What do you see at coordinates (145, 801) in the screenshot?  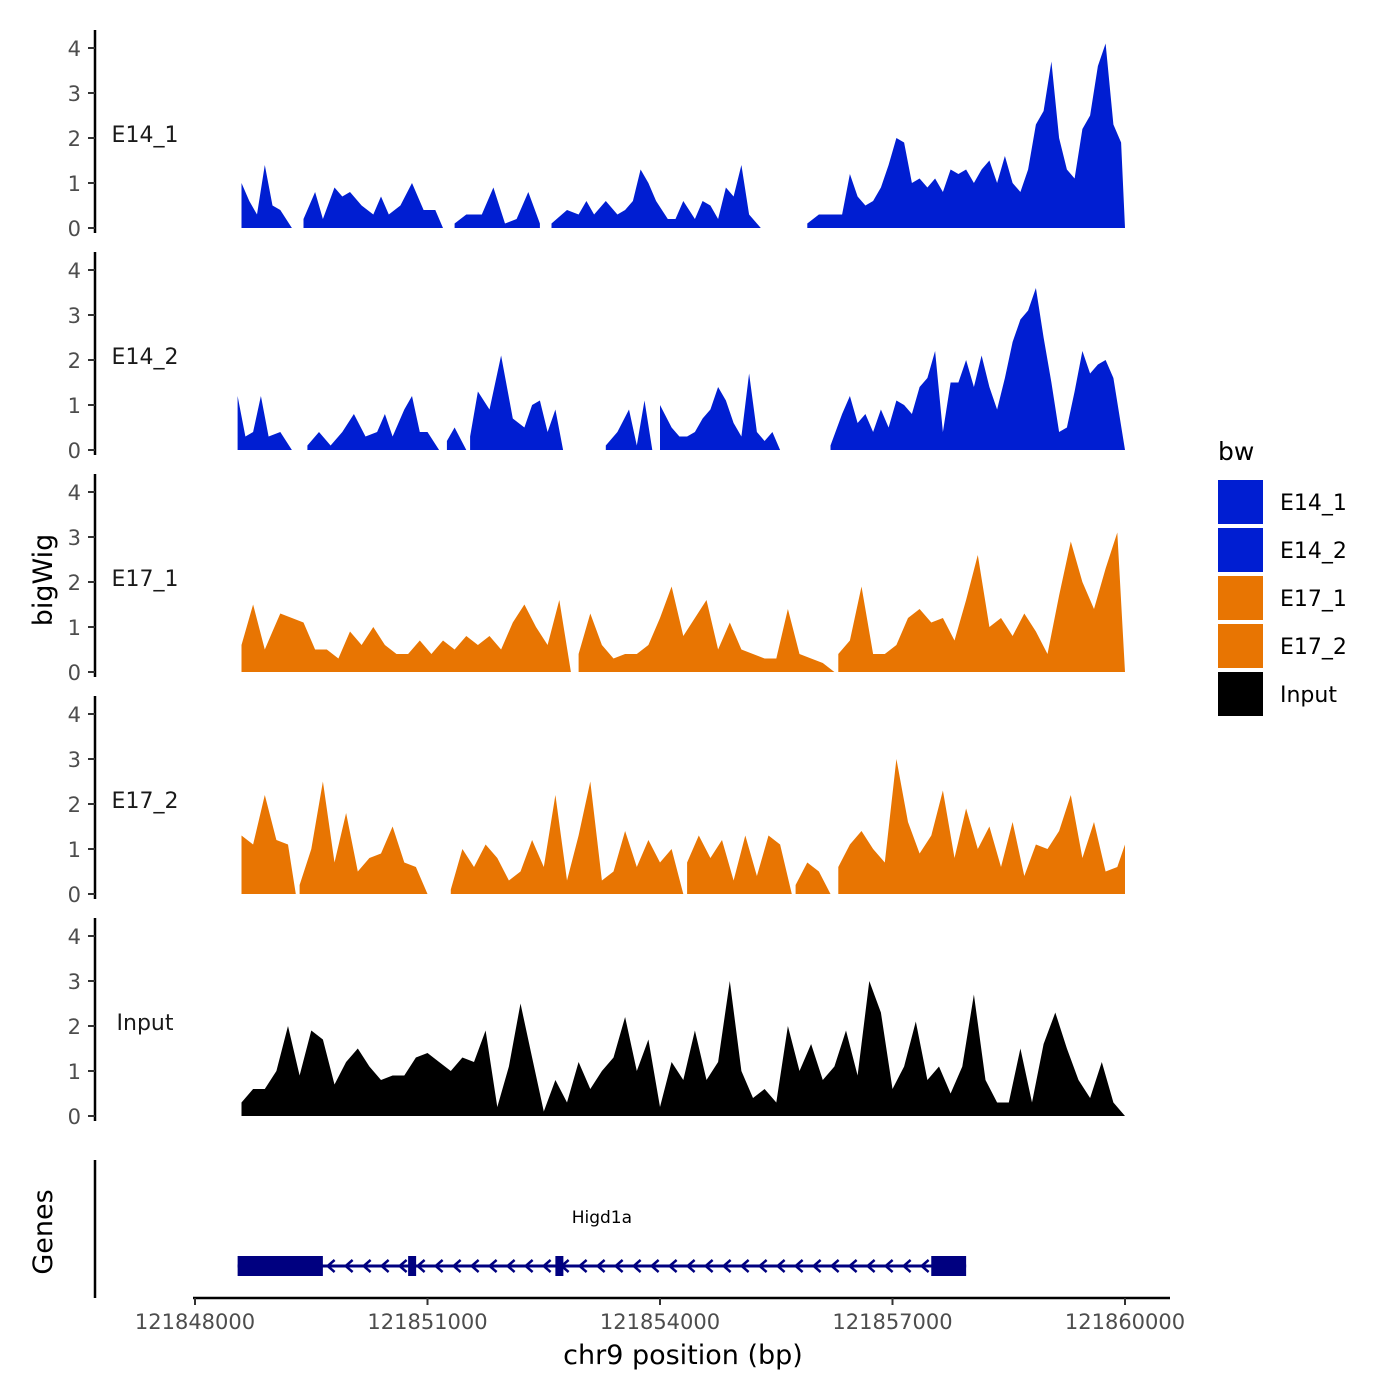 I see `track-label: E17_2` at bounding box center [145, 801].